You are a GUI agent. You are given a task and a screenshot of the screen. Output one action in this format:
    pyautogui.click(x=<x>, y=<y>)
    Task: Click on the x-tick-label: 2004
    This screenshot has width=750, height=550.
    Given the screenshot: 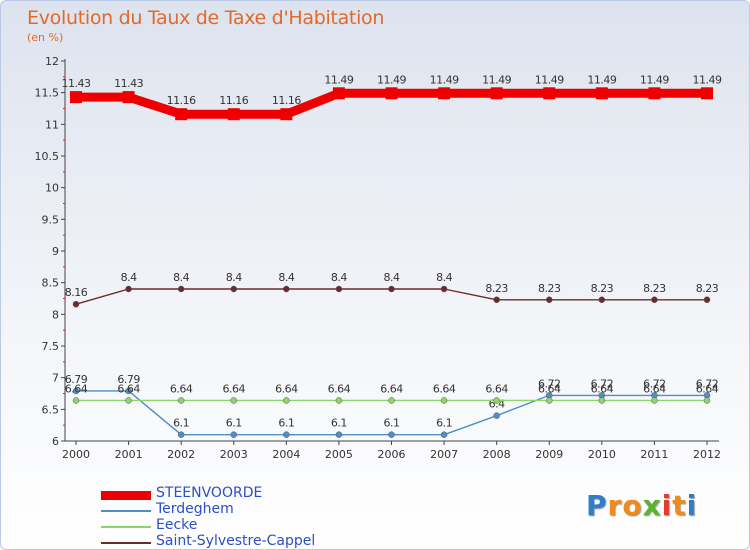 What is the action you would take?
    pyautogui.click(x=286, y=454)
    